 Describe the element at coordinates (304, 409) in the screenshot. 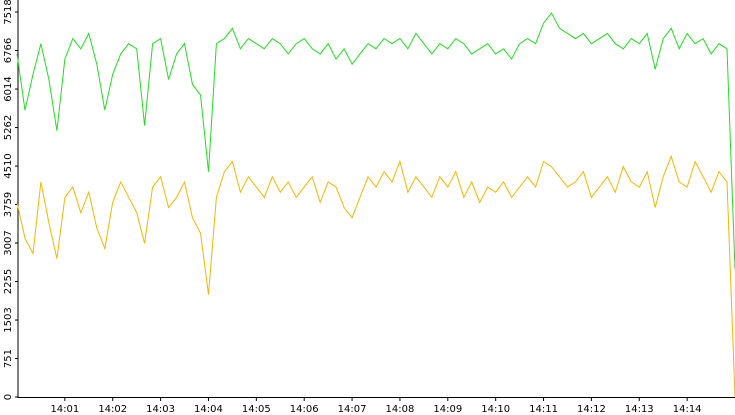

I see `x-tick-label: 14:06` at that location.